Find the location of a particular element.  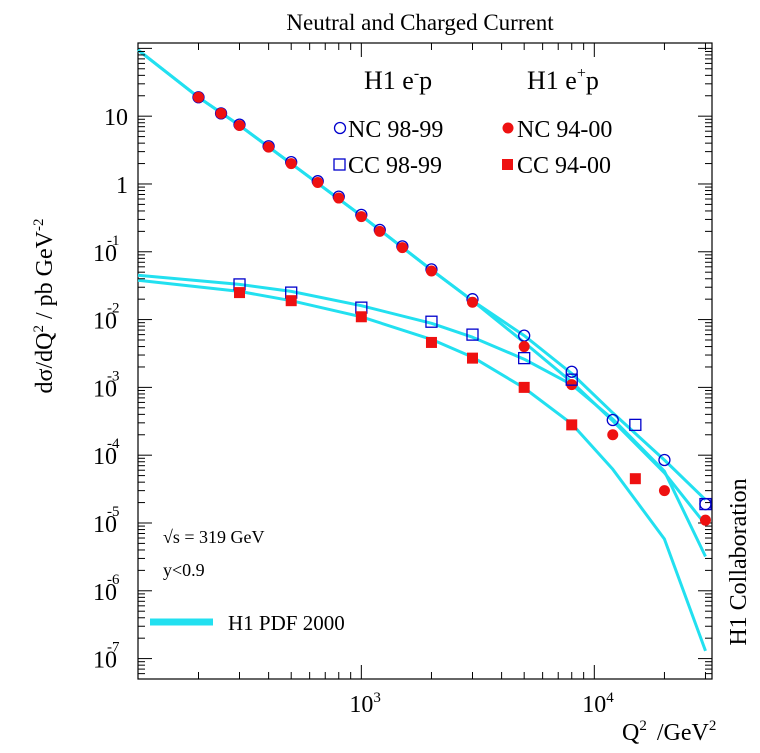

y-axis-label: dσ/dQ2 / pb GeV-2 is located at coordinates (44, 306).